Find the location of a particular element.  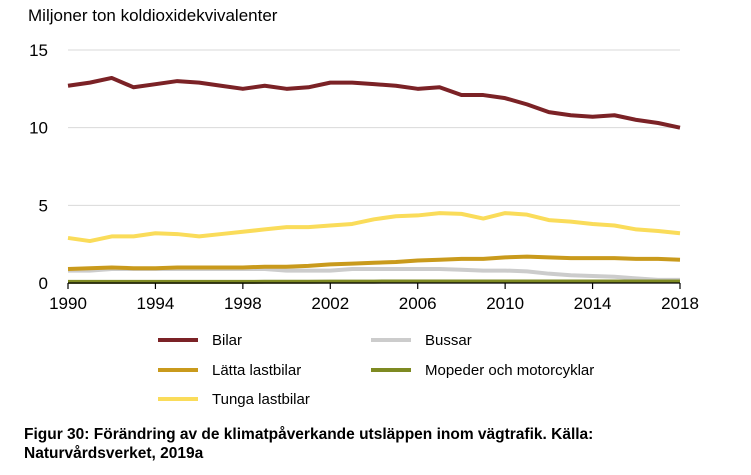

legend-item: Tunga lastbilar is located at coordinates (234, 399).